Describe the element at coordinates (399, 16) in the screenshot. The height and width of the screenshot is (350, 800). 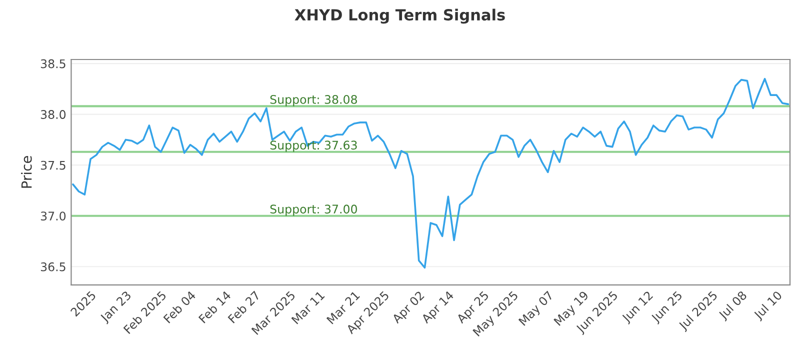
I see `chart-title: XHYD Long Term Signals` at that location.